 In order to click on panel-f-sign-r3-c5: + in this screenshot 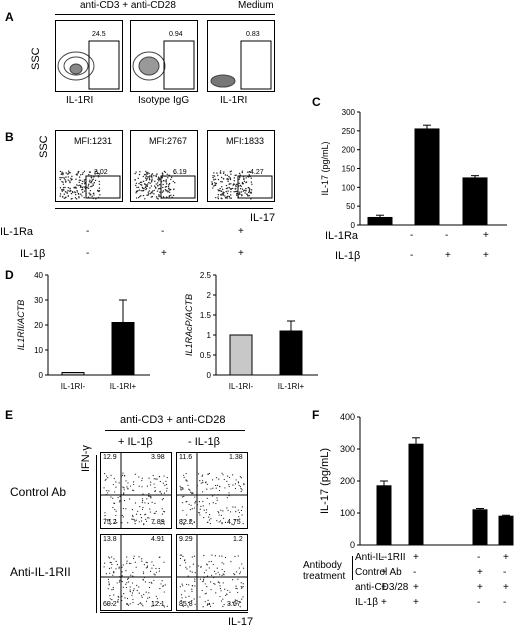, I will do `click(506, 587)`.